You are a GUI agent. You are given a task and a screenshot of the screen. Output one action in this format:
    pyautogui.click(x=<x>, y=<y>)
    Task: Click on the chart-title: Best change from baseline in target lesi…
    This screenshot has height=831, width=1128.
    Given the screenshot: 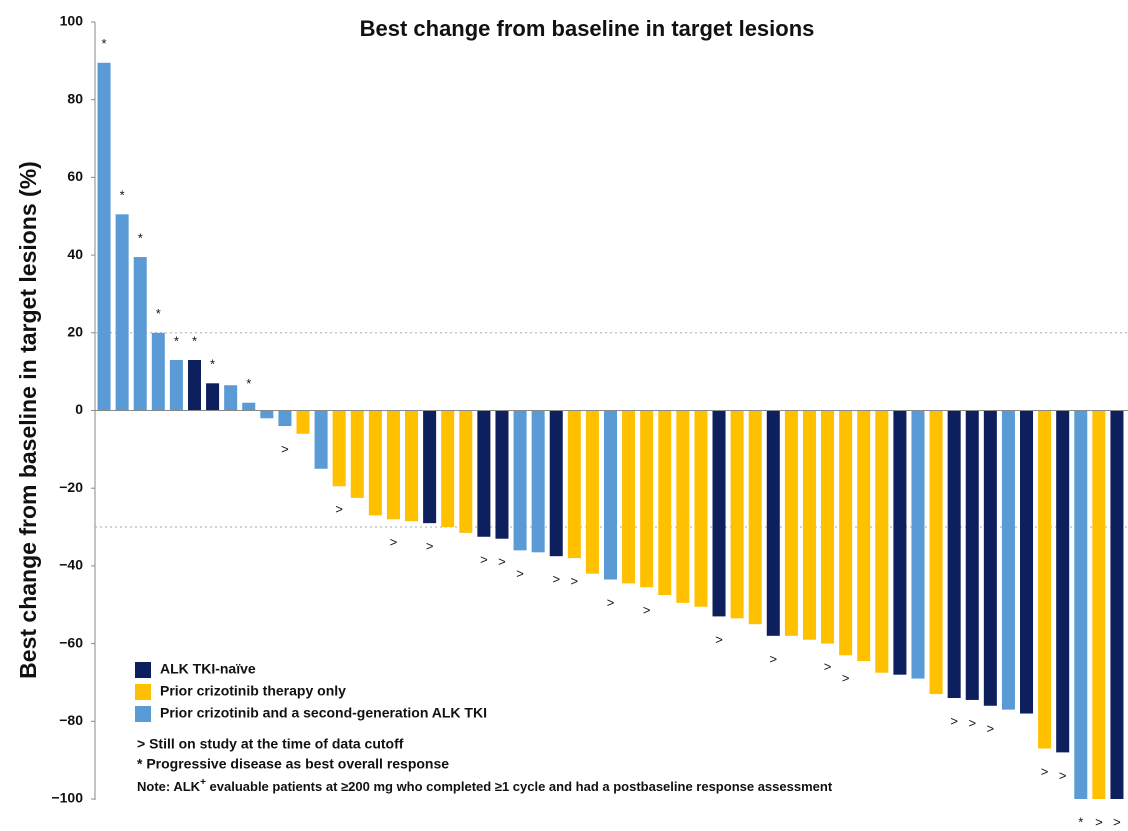 What is the action you would take?
    pyautogui.click(x=587, y=28)
    